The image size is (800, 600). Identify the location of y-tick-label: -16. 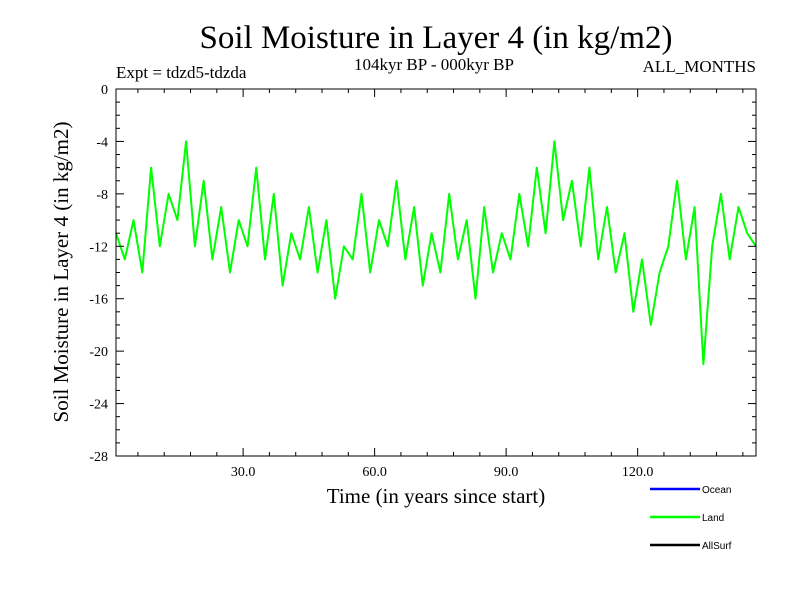
(98, 300).